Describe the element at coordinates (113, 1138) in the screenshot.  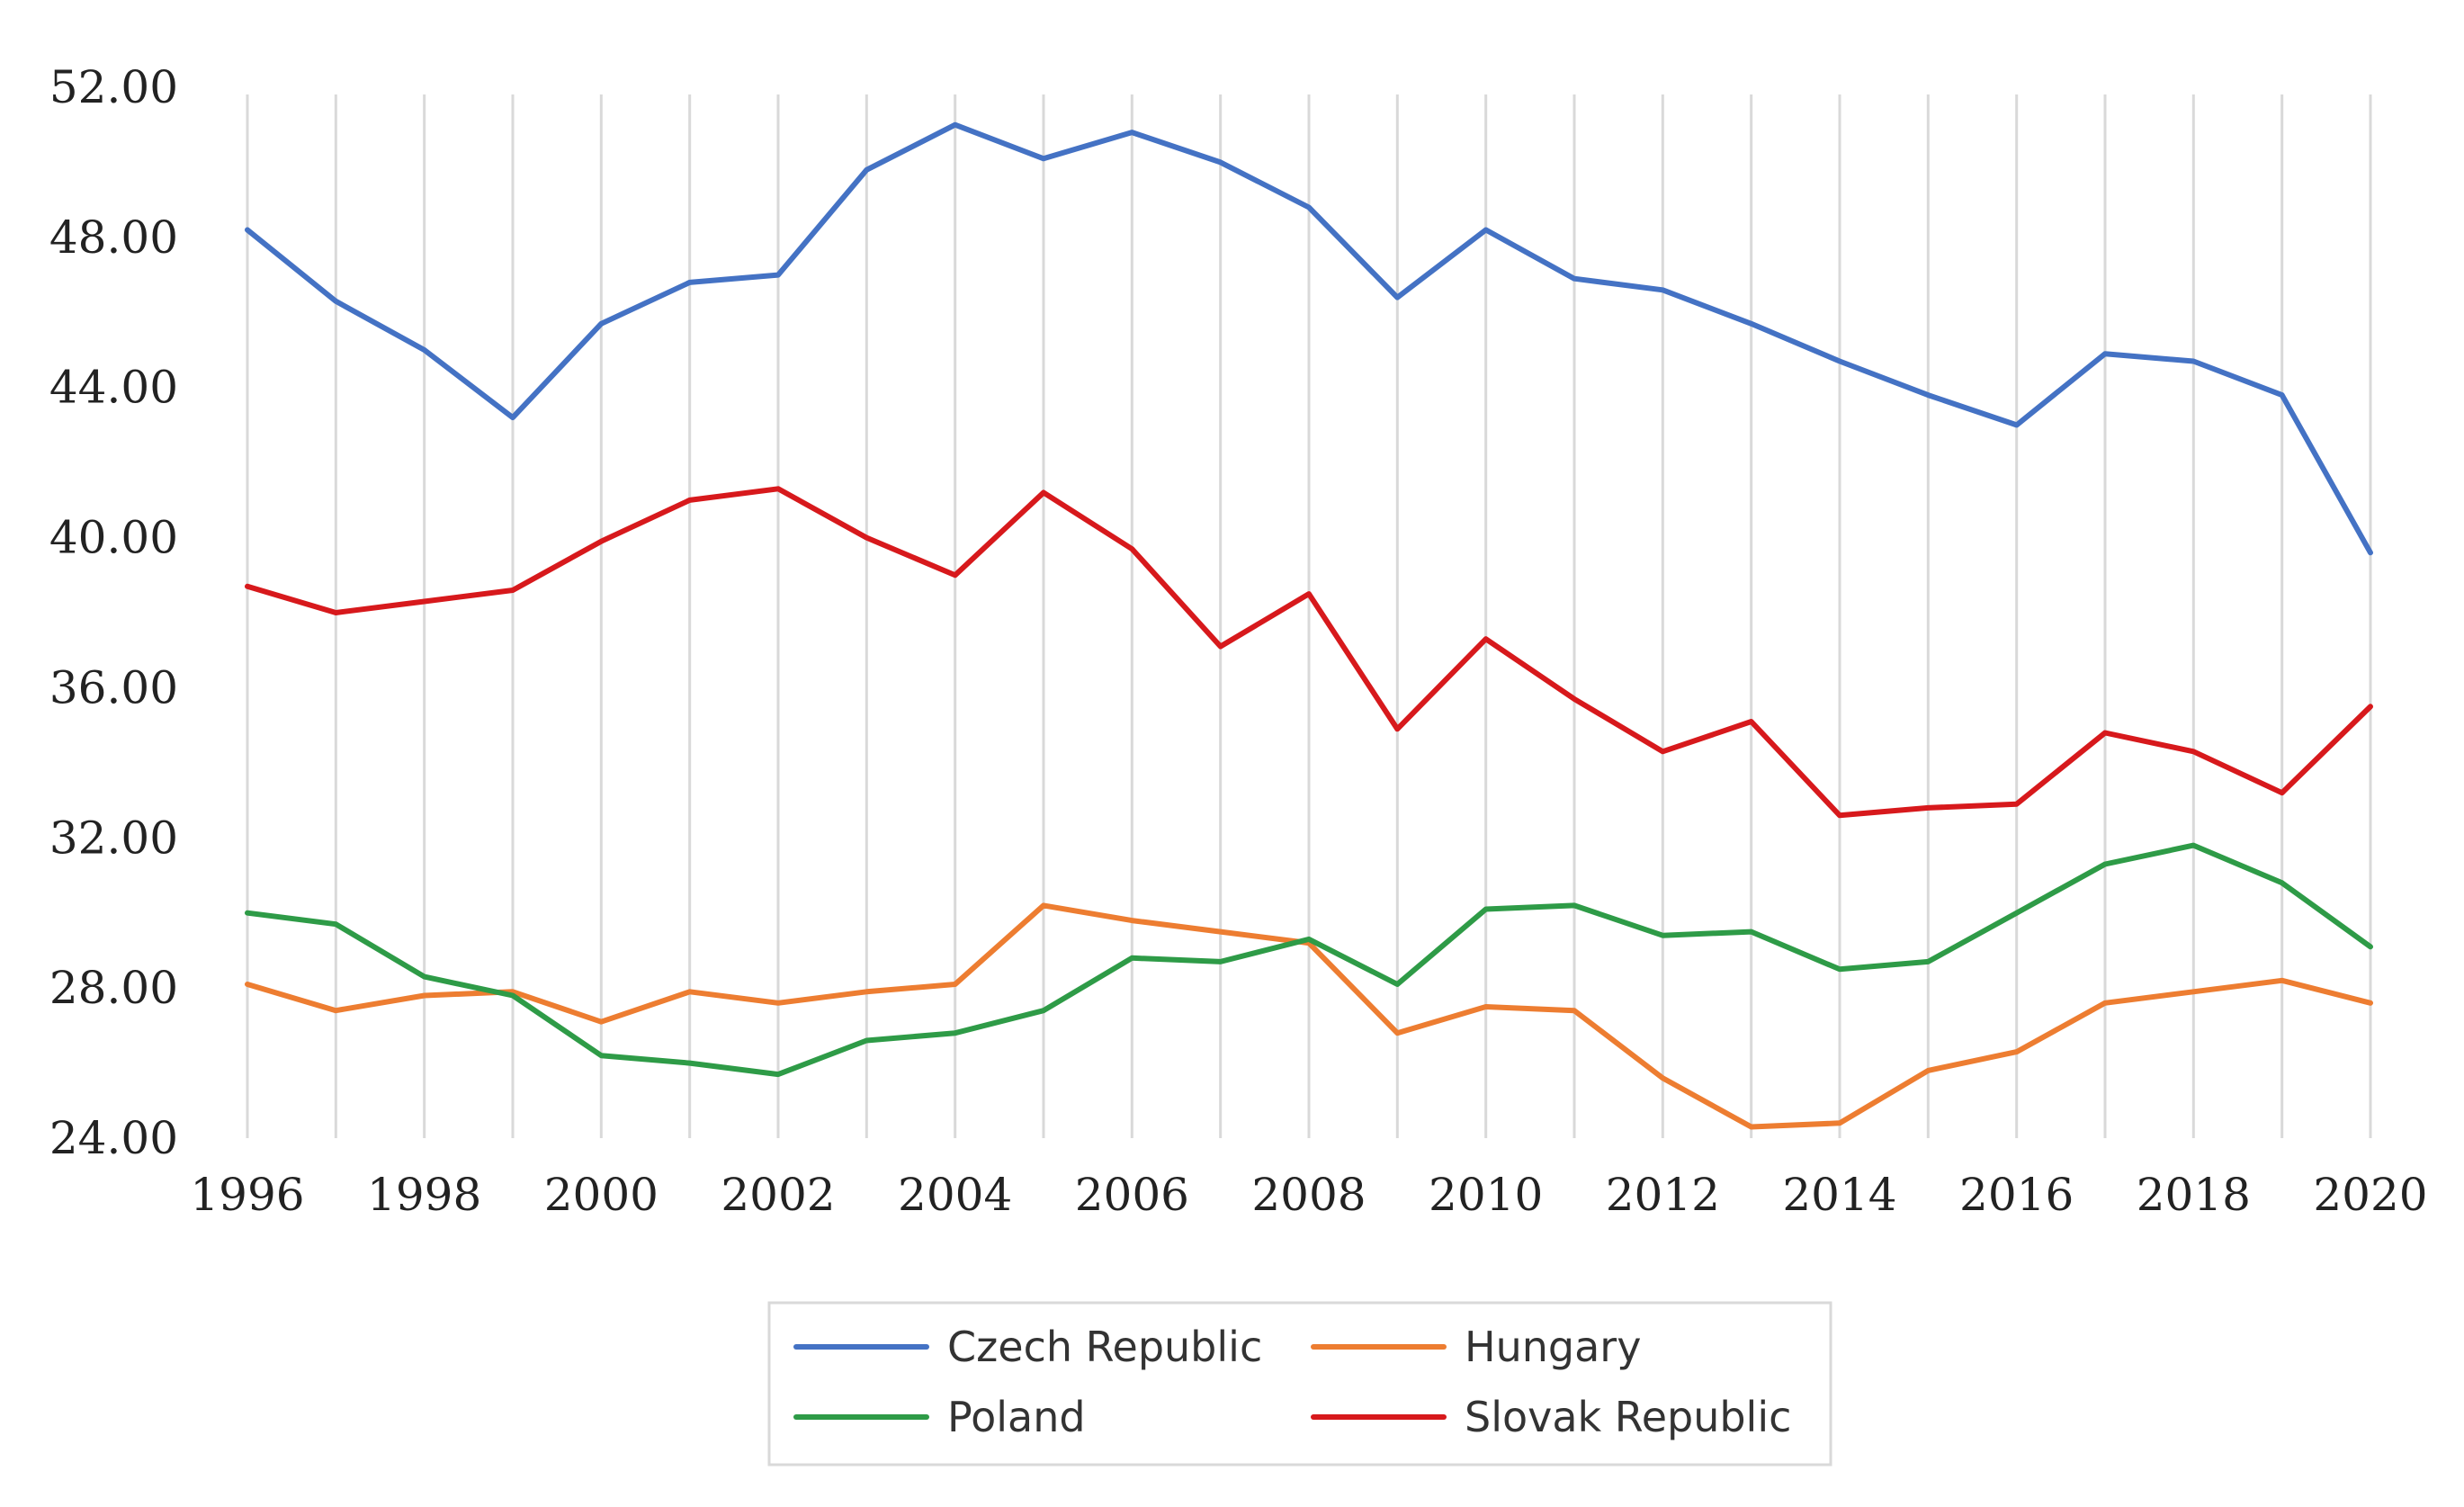
I see `y-tick-label: 24.00` at that location.